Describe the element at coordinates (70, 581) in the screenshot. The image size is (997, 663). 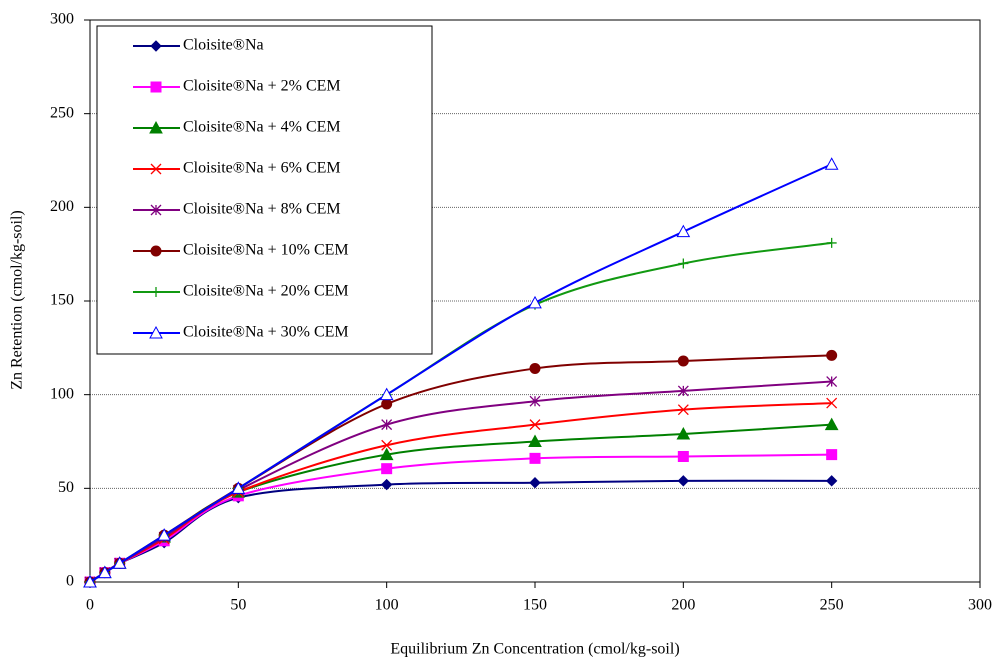
I see `y-tick-label: 0` at that location.